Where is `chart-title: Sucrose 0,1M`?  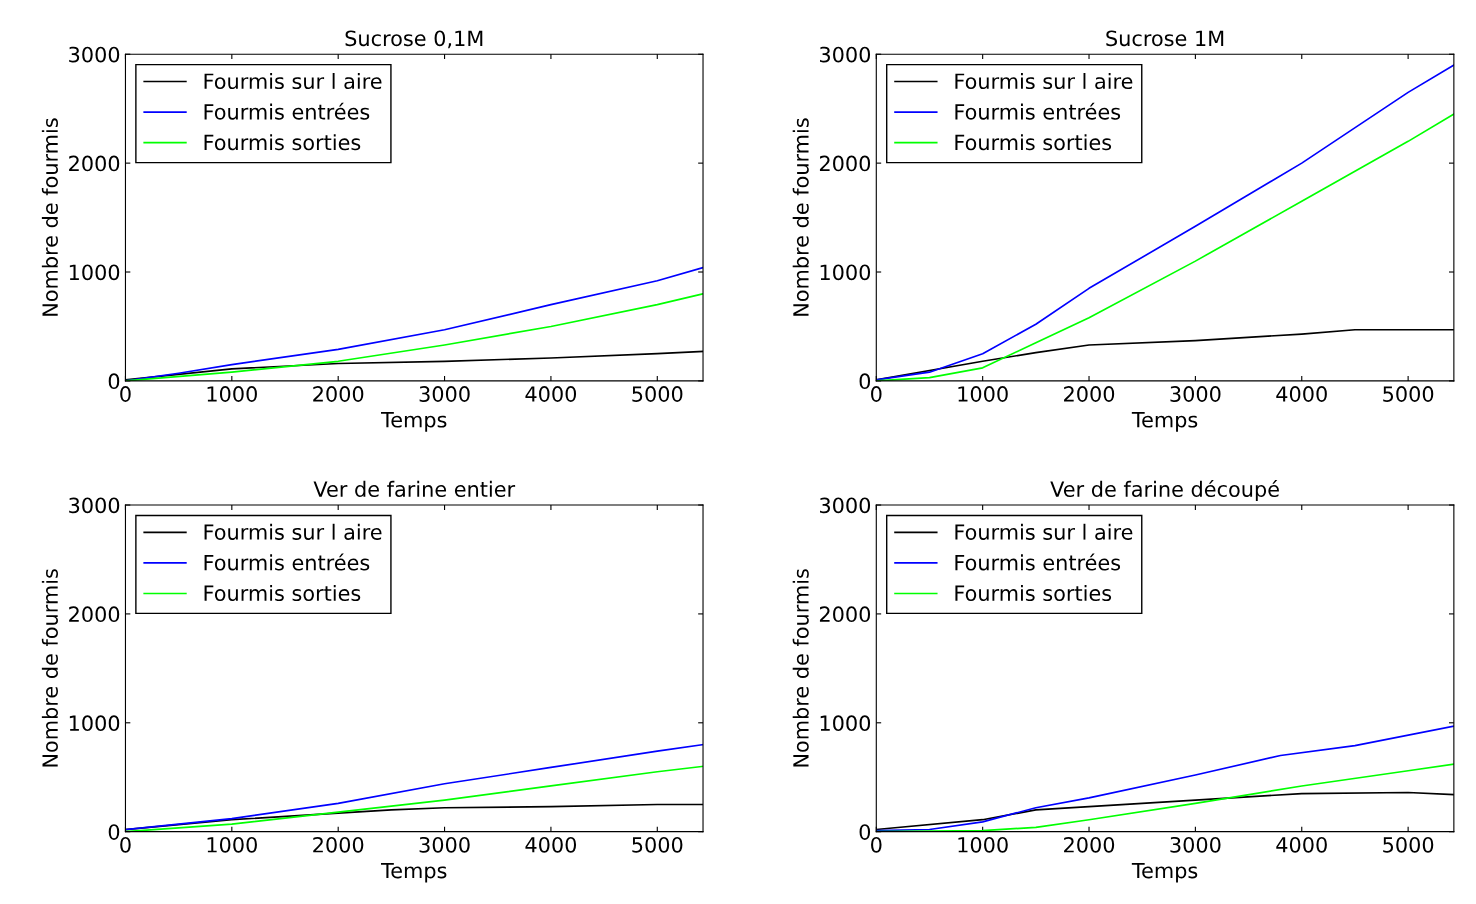 chart-title: Sucrose 0,1M is located at coordinates (414, 39).